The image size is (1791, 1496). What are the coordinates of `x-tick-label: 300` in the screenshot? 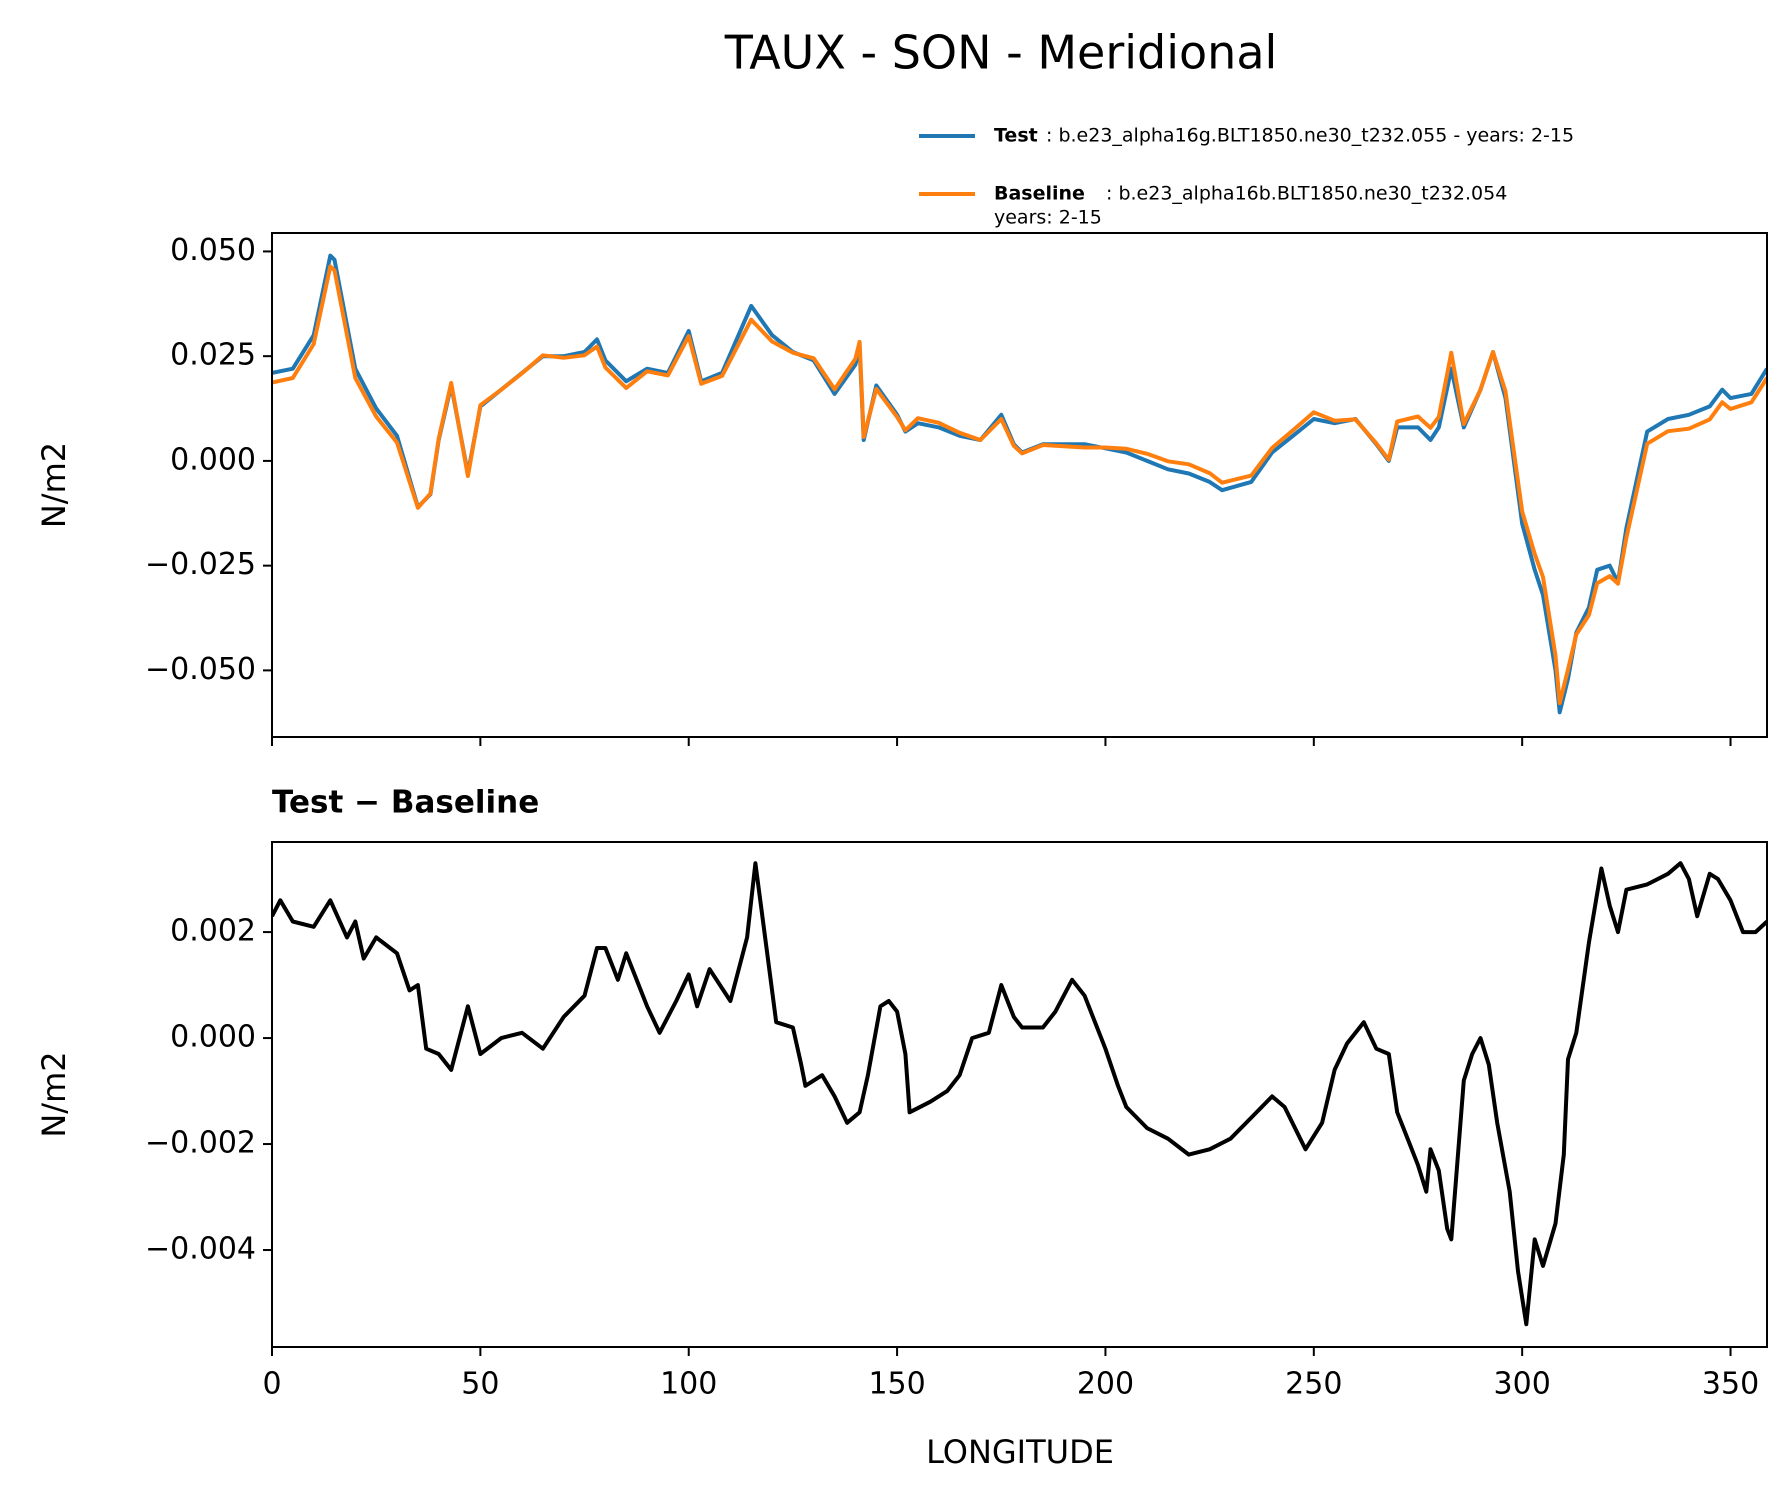 It's located at (1522, 1384).